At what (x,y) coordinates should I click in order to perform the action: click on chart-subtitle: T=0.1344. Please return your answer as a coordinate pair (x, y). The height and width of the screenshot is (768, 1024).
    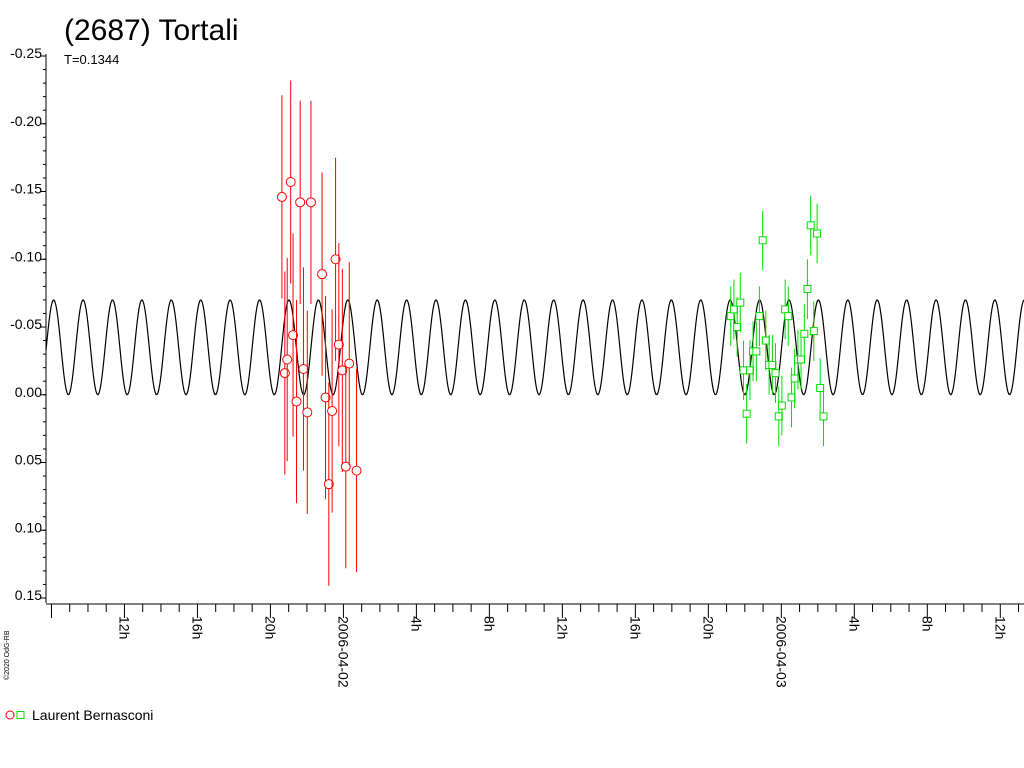
    Looking at the image, I should click on (91, 59).